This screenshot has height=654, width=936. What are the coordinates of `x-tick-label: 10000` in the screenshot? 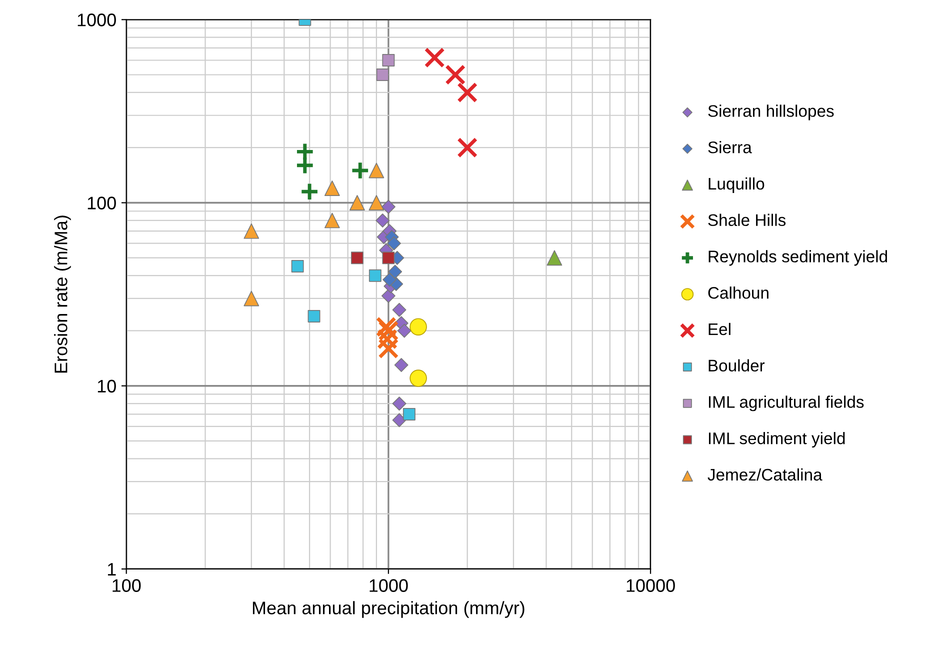 It's located at (650, 585).